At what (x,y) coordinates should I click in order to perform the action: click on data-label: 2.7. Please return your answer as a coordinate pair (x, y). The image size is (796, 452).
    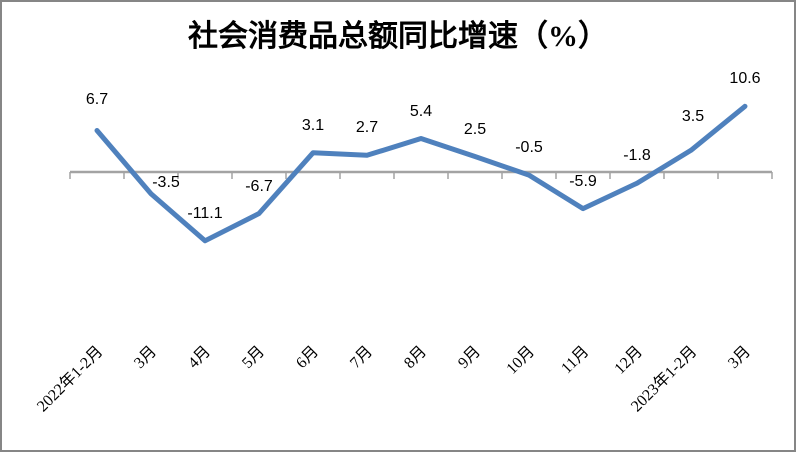
    Looking at the image, I should click on (367, 128).